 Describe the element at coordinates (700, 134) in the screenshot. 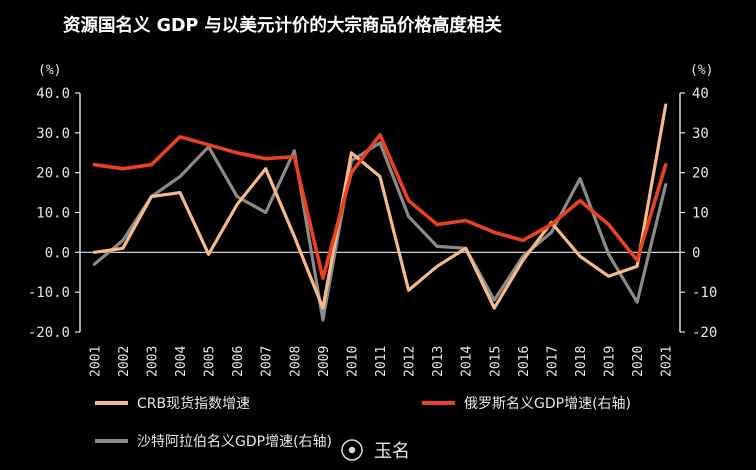

I see `right-tick-label: 30` at that location.